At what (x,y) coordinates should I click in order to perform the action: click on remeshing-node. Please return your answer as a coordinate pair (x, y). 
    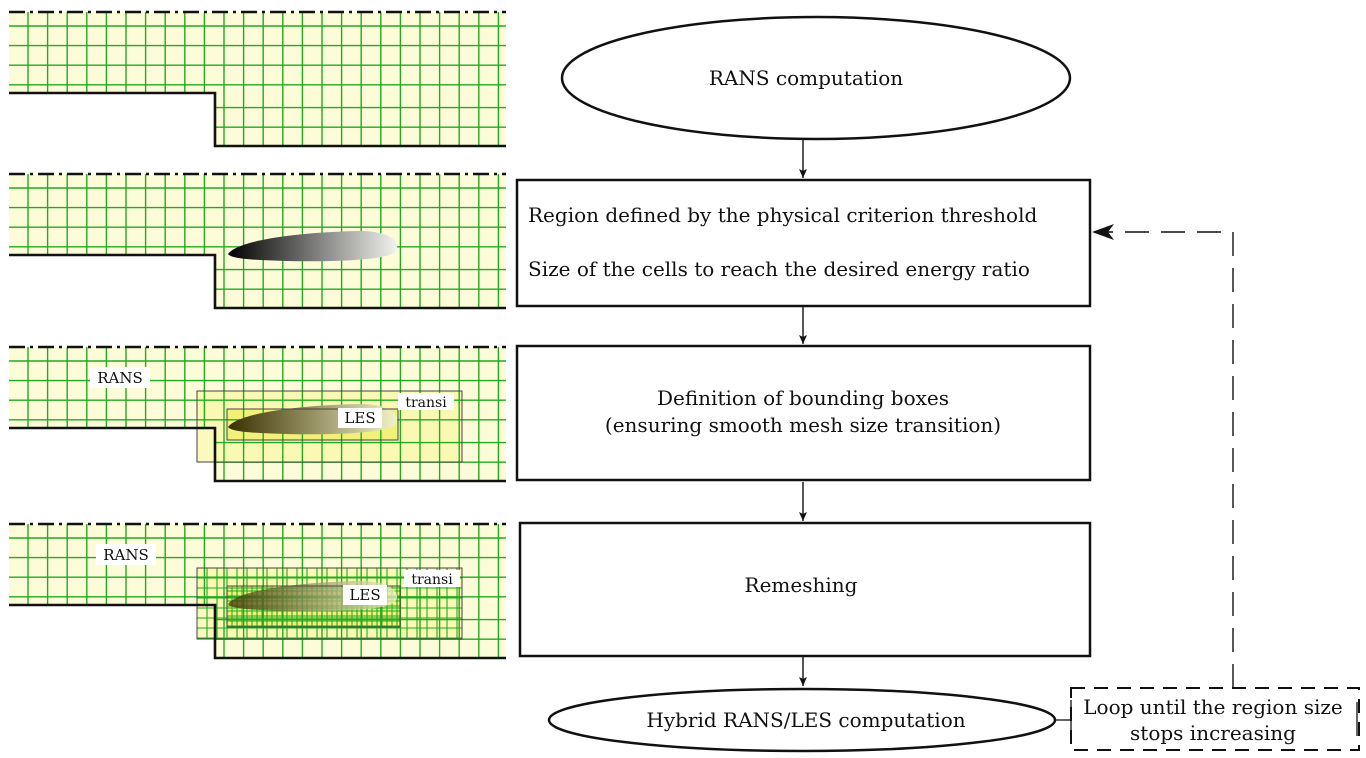
    Looking at the image, I should click on (805, 589).